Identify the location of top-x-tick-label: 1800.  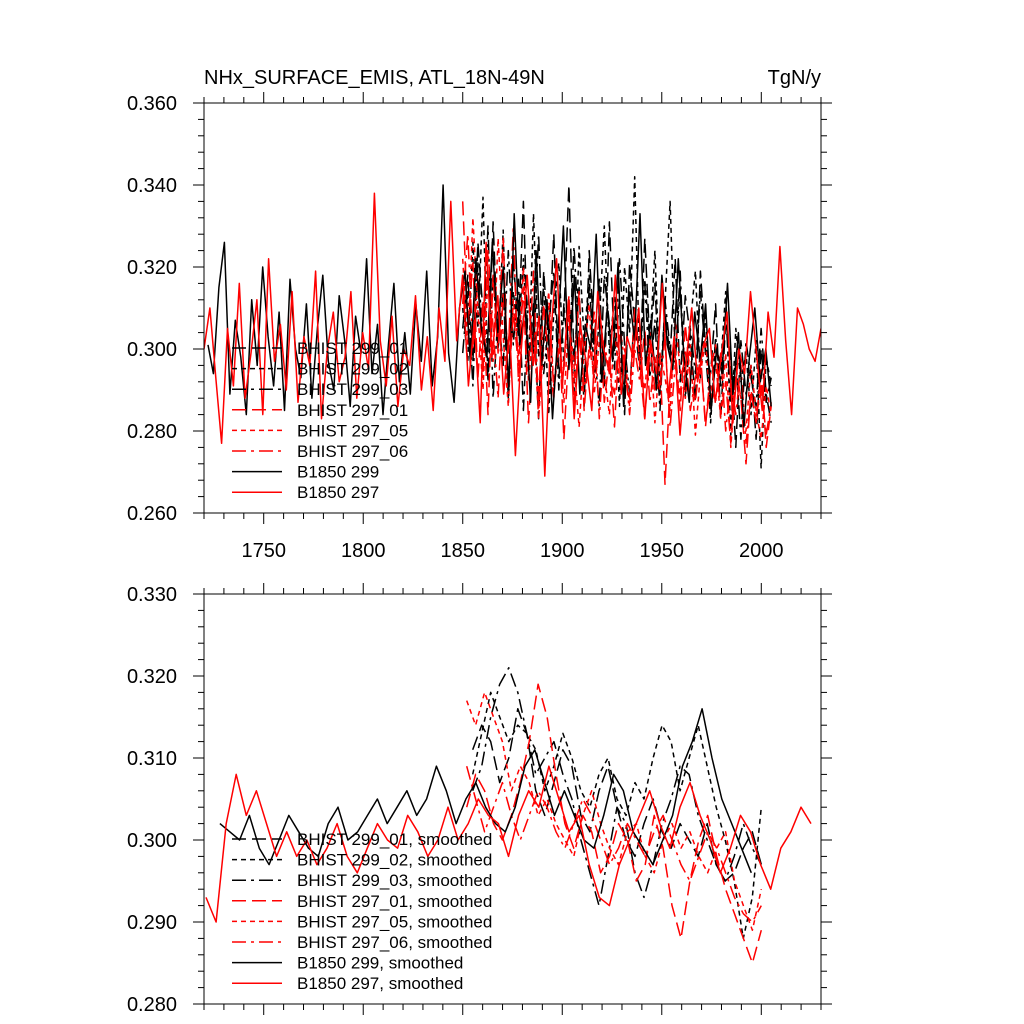
(363, 551).